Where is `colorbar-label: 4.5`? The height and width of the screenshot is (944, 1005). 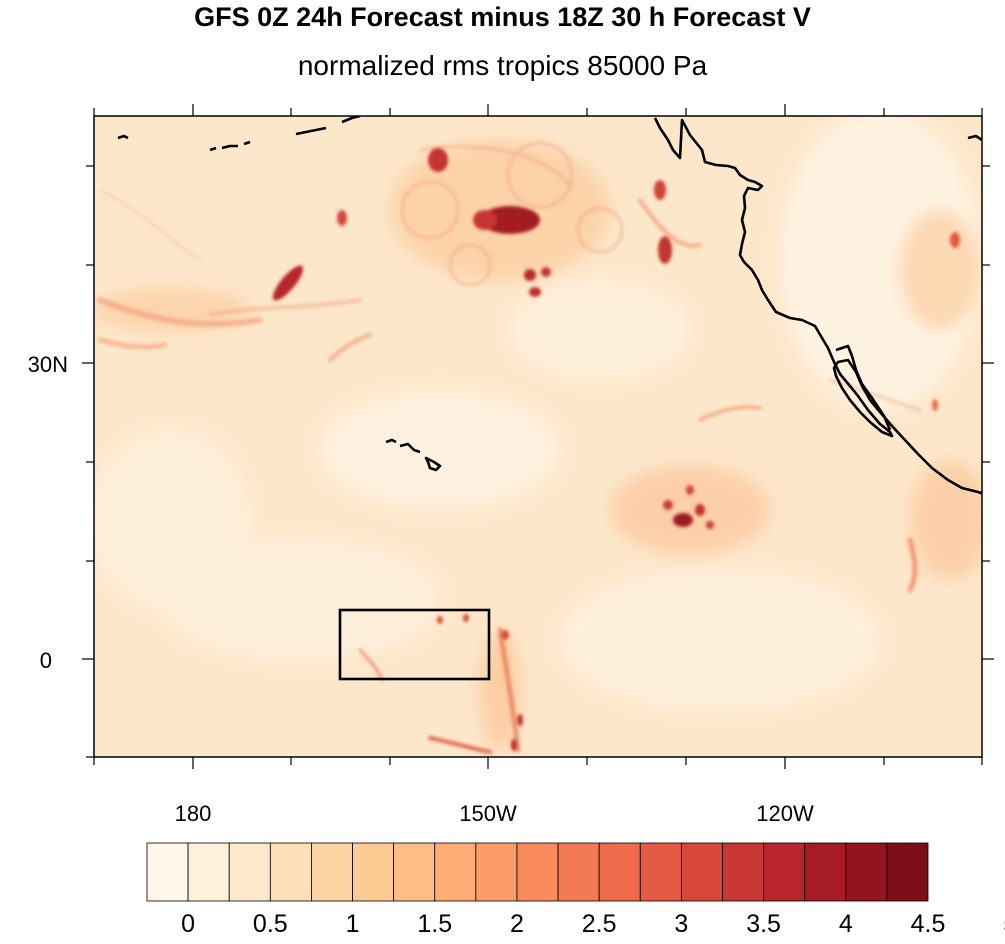
colorbar-label: 4.5 is located at coordinates (928, 924).